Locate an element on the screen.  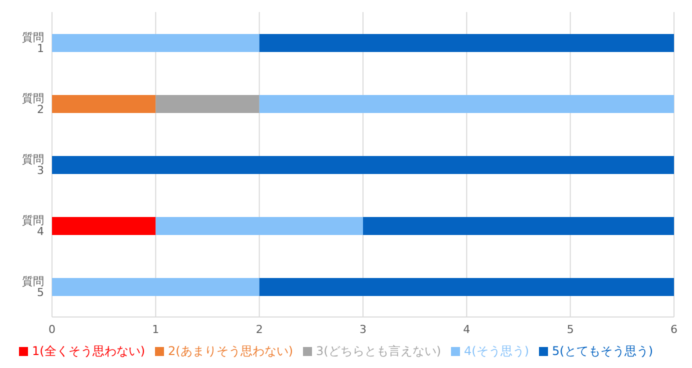
x-tick-label: 6 is located at coordinates (674, 329).